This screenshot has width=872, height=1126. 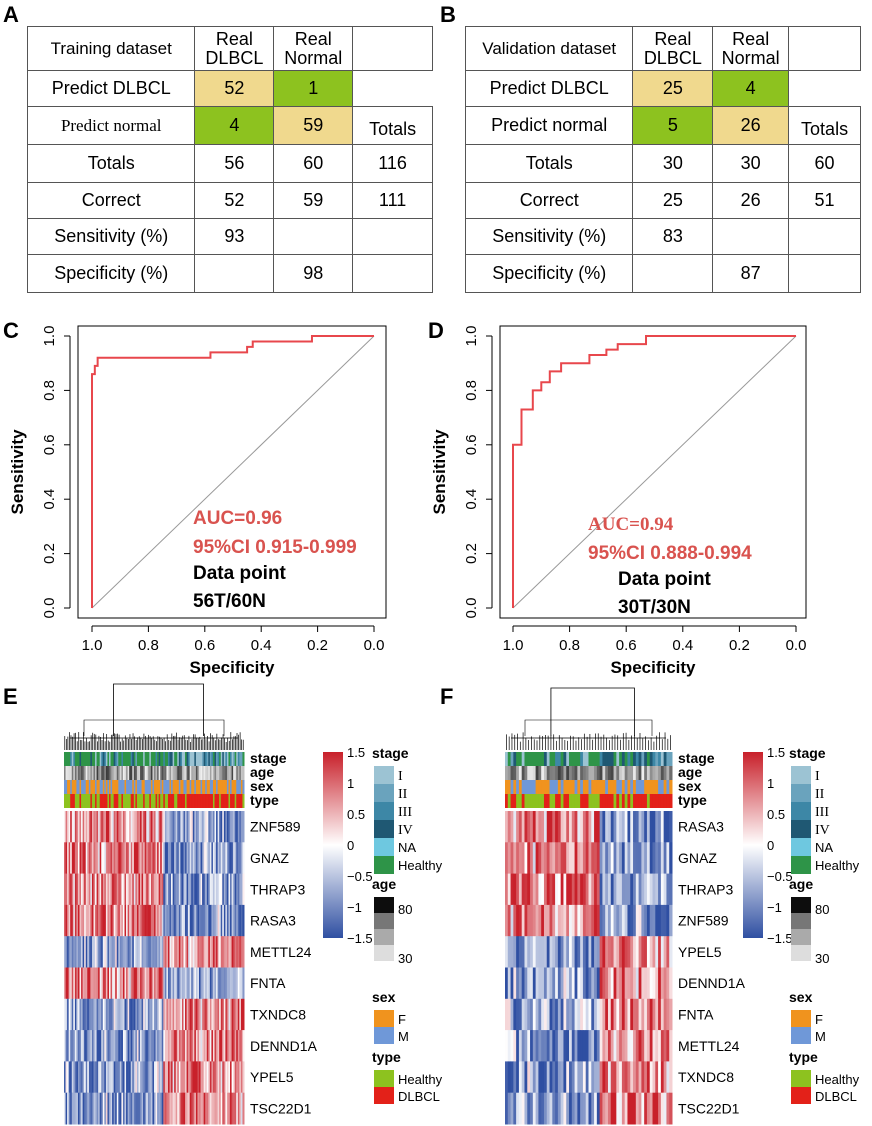 What do you see at coordinates (836, 1096) in the screenshot?
I see `legend-label-type-dlbcl: DLBCL` at bounding box center [836, 1096].